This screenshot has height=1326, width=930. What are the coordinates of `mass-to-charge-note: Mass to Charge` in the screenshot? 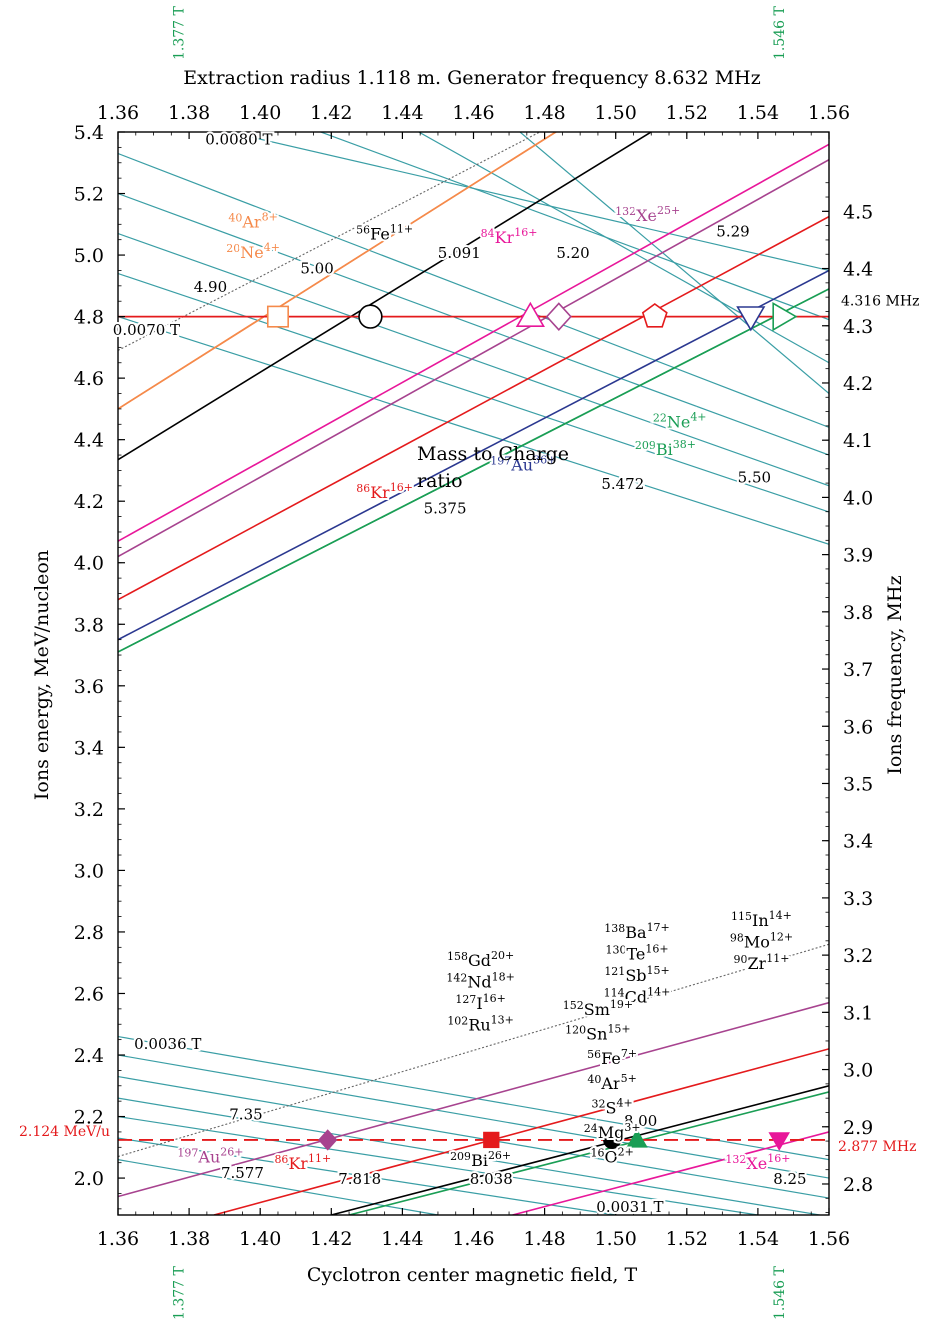 It's located at (493, 454).